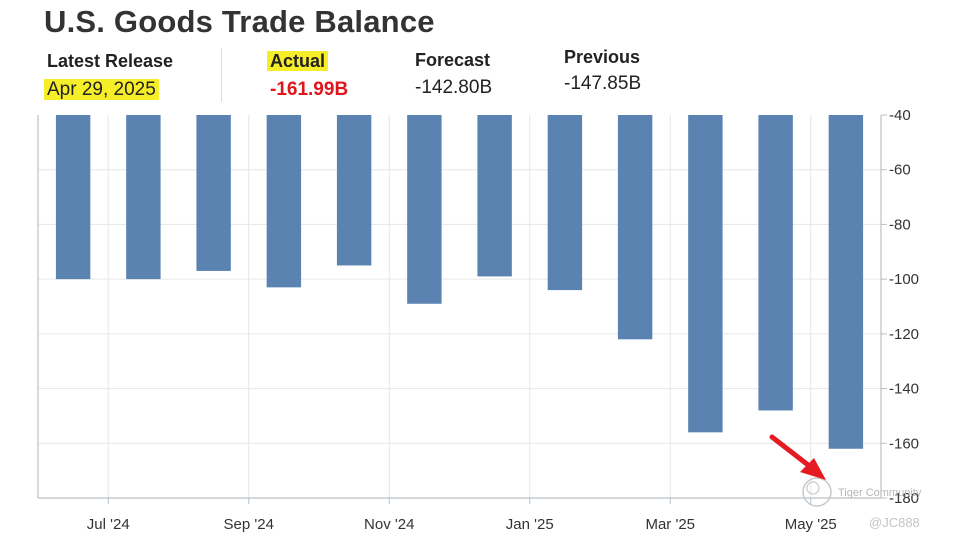 Image resolution: width=953 pixels, height=545 pixels. Describe the element at coordinates (904, 279) in the screenshot. I see `y-tick-label: -100` at that location.